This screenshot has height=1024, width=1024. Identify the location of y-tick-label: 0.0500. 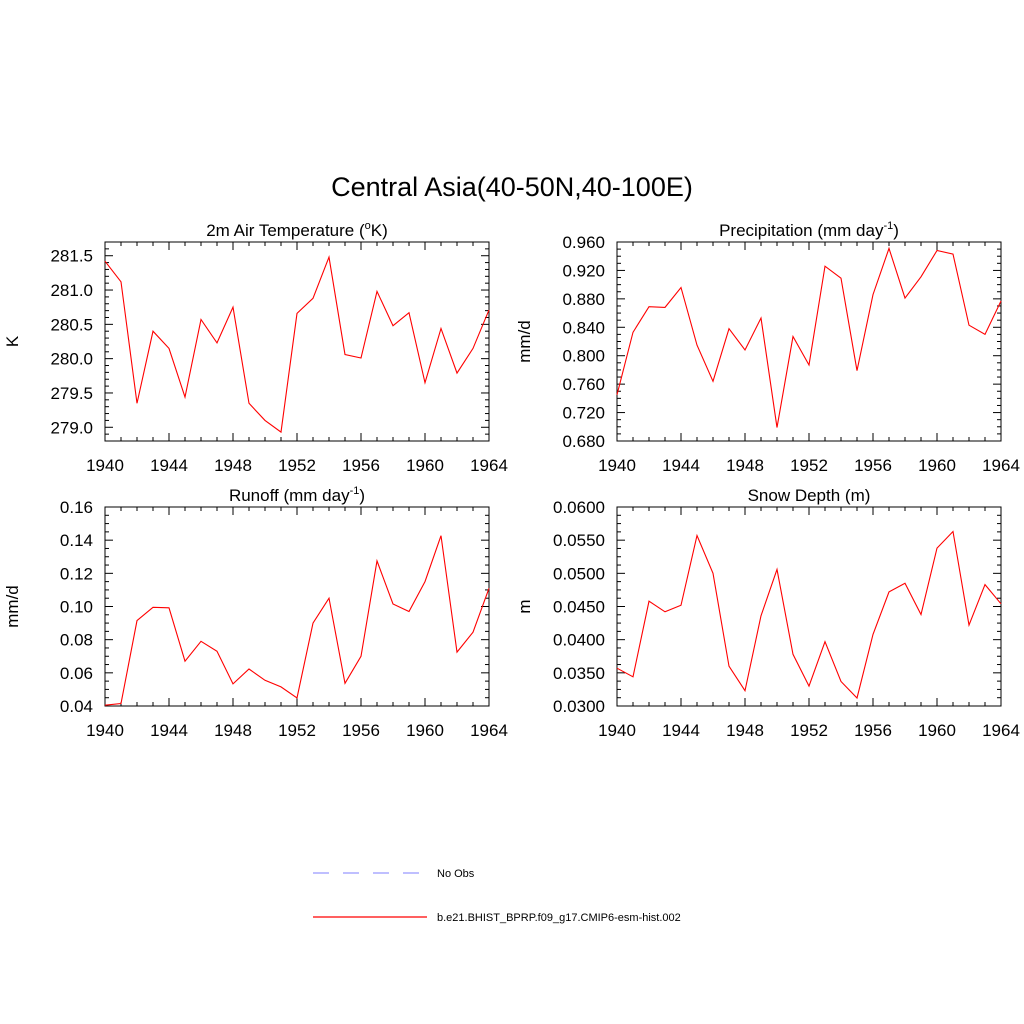
(579, 573).